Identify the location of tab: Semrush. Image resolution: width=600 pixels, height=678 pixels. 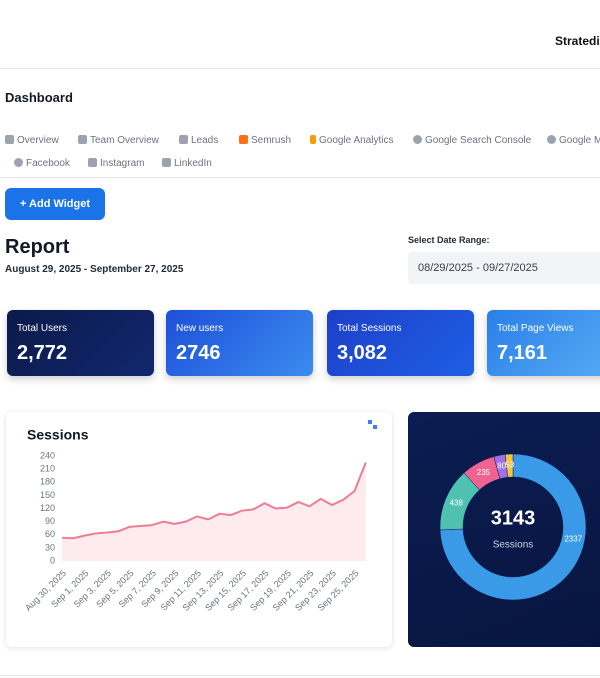
(265, 140).